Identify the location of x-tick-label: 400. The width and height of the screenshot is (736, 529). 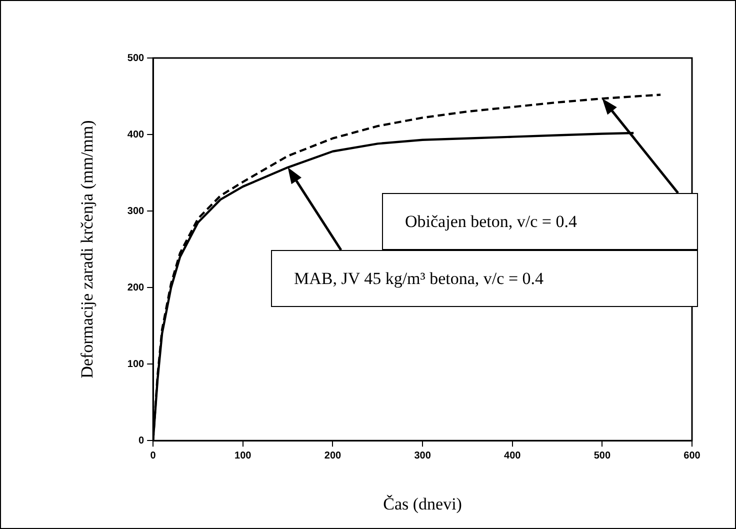
(513, 456).